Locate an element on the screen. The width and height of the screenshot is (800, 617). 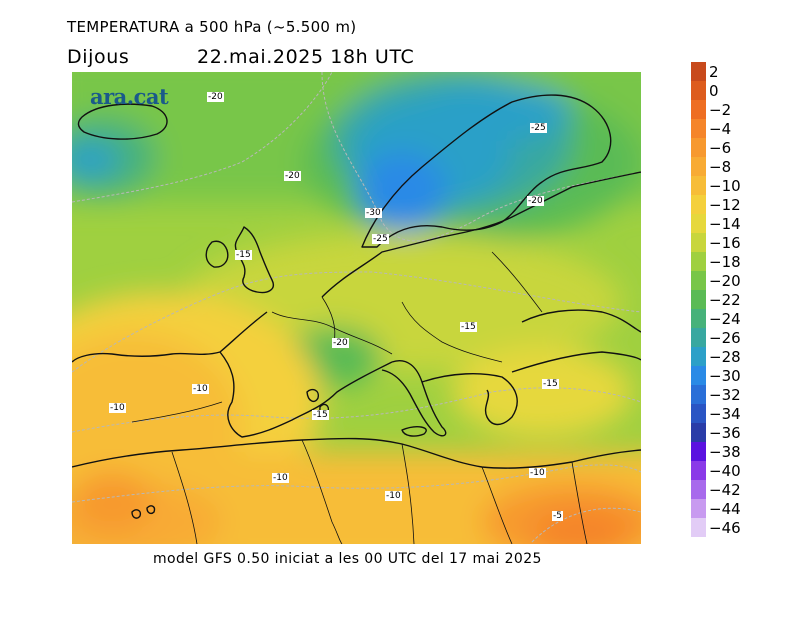
legend-label: −24 is located at coordinates (725, 319).